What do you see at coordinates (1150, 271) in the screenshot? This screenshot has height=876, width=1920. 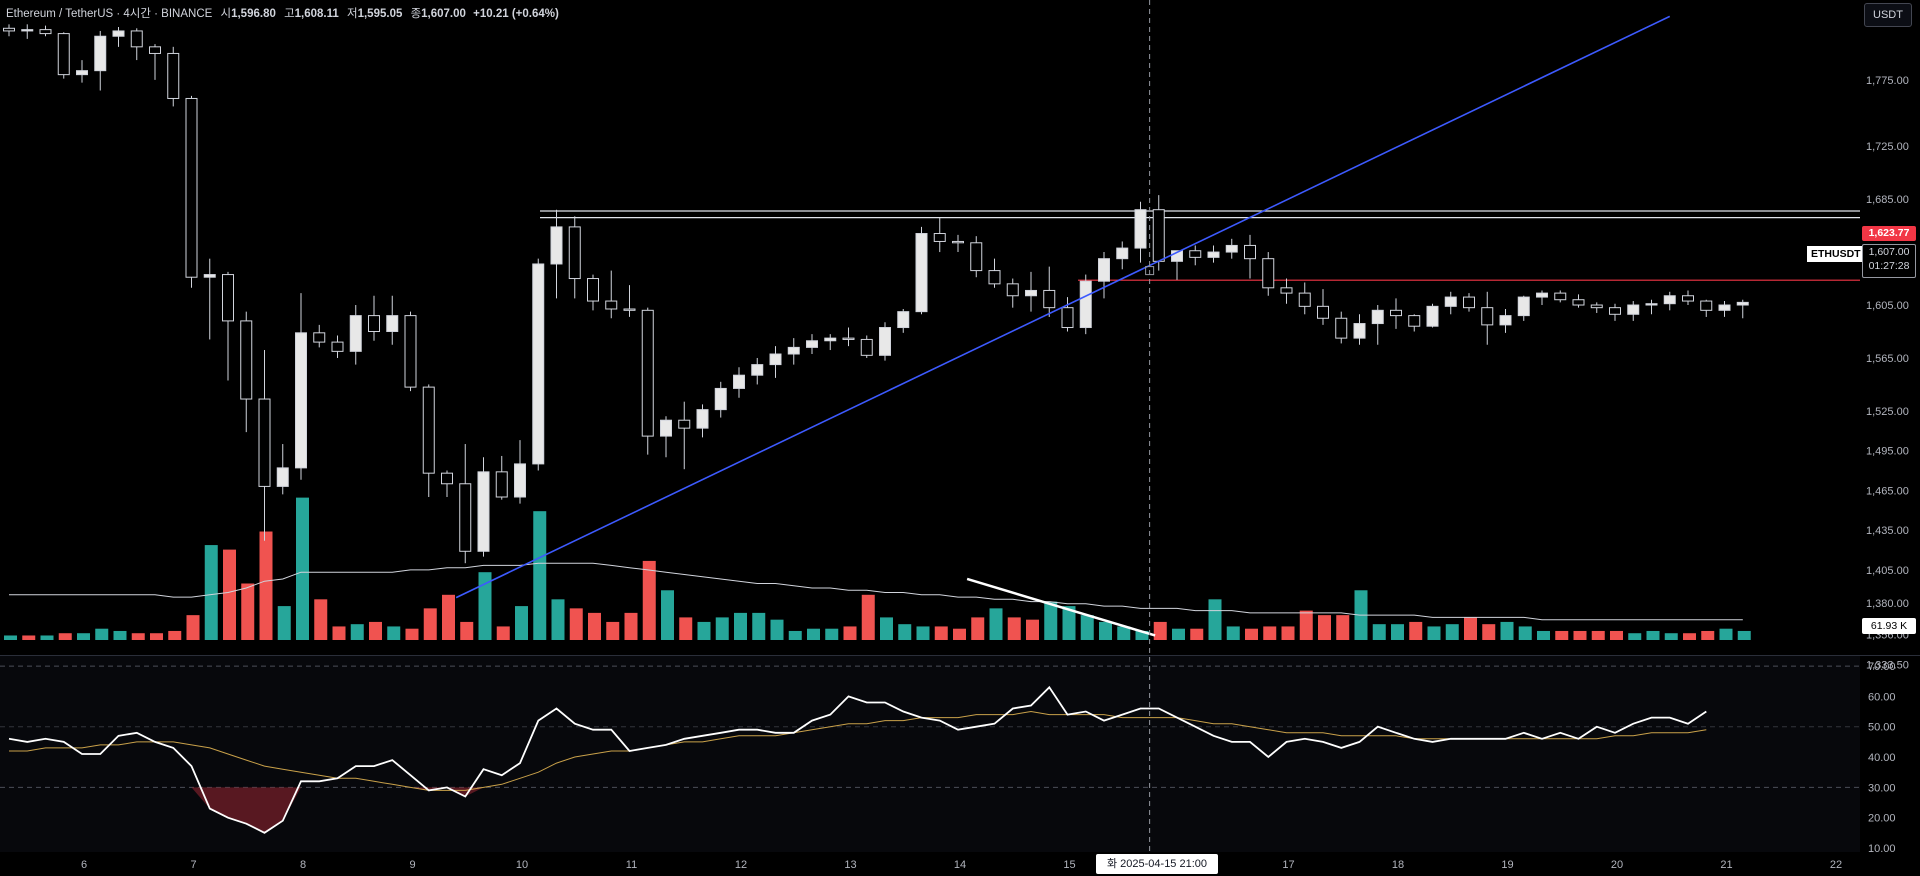 I see `crosshair-marker` at bounding box center [1150, 271].